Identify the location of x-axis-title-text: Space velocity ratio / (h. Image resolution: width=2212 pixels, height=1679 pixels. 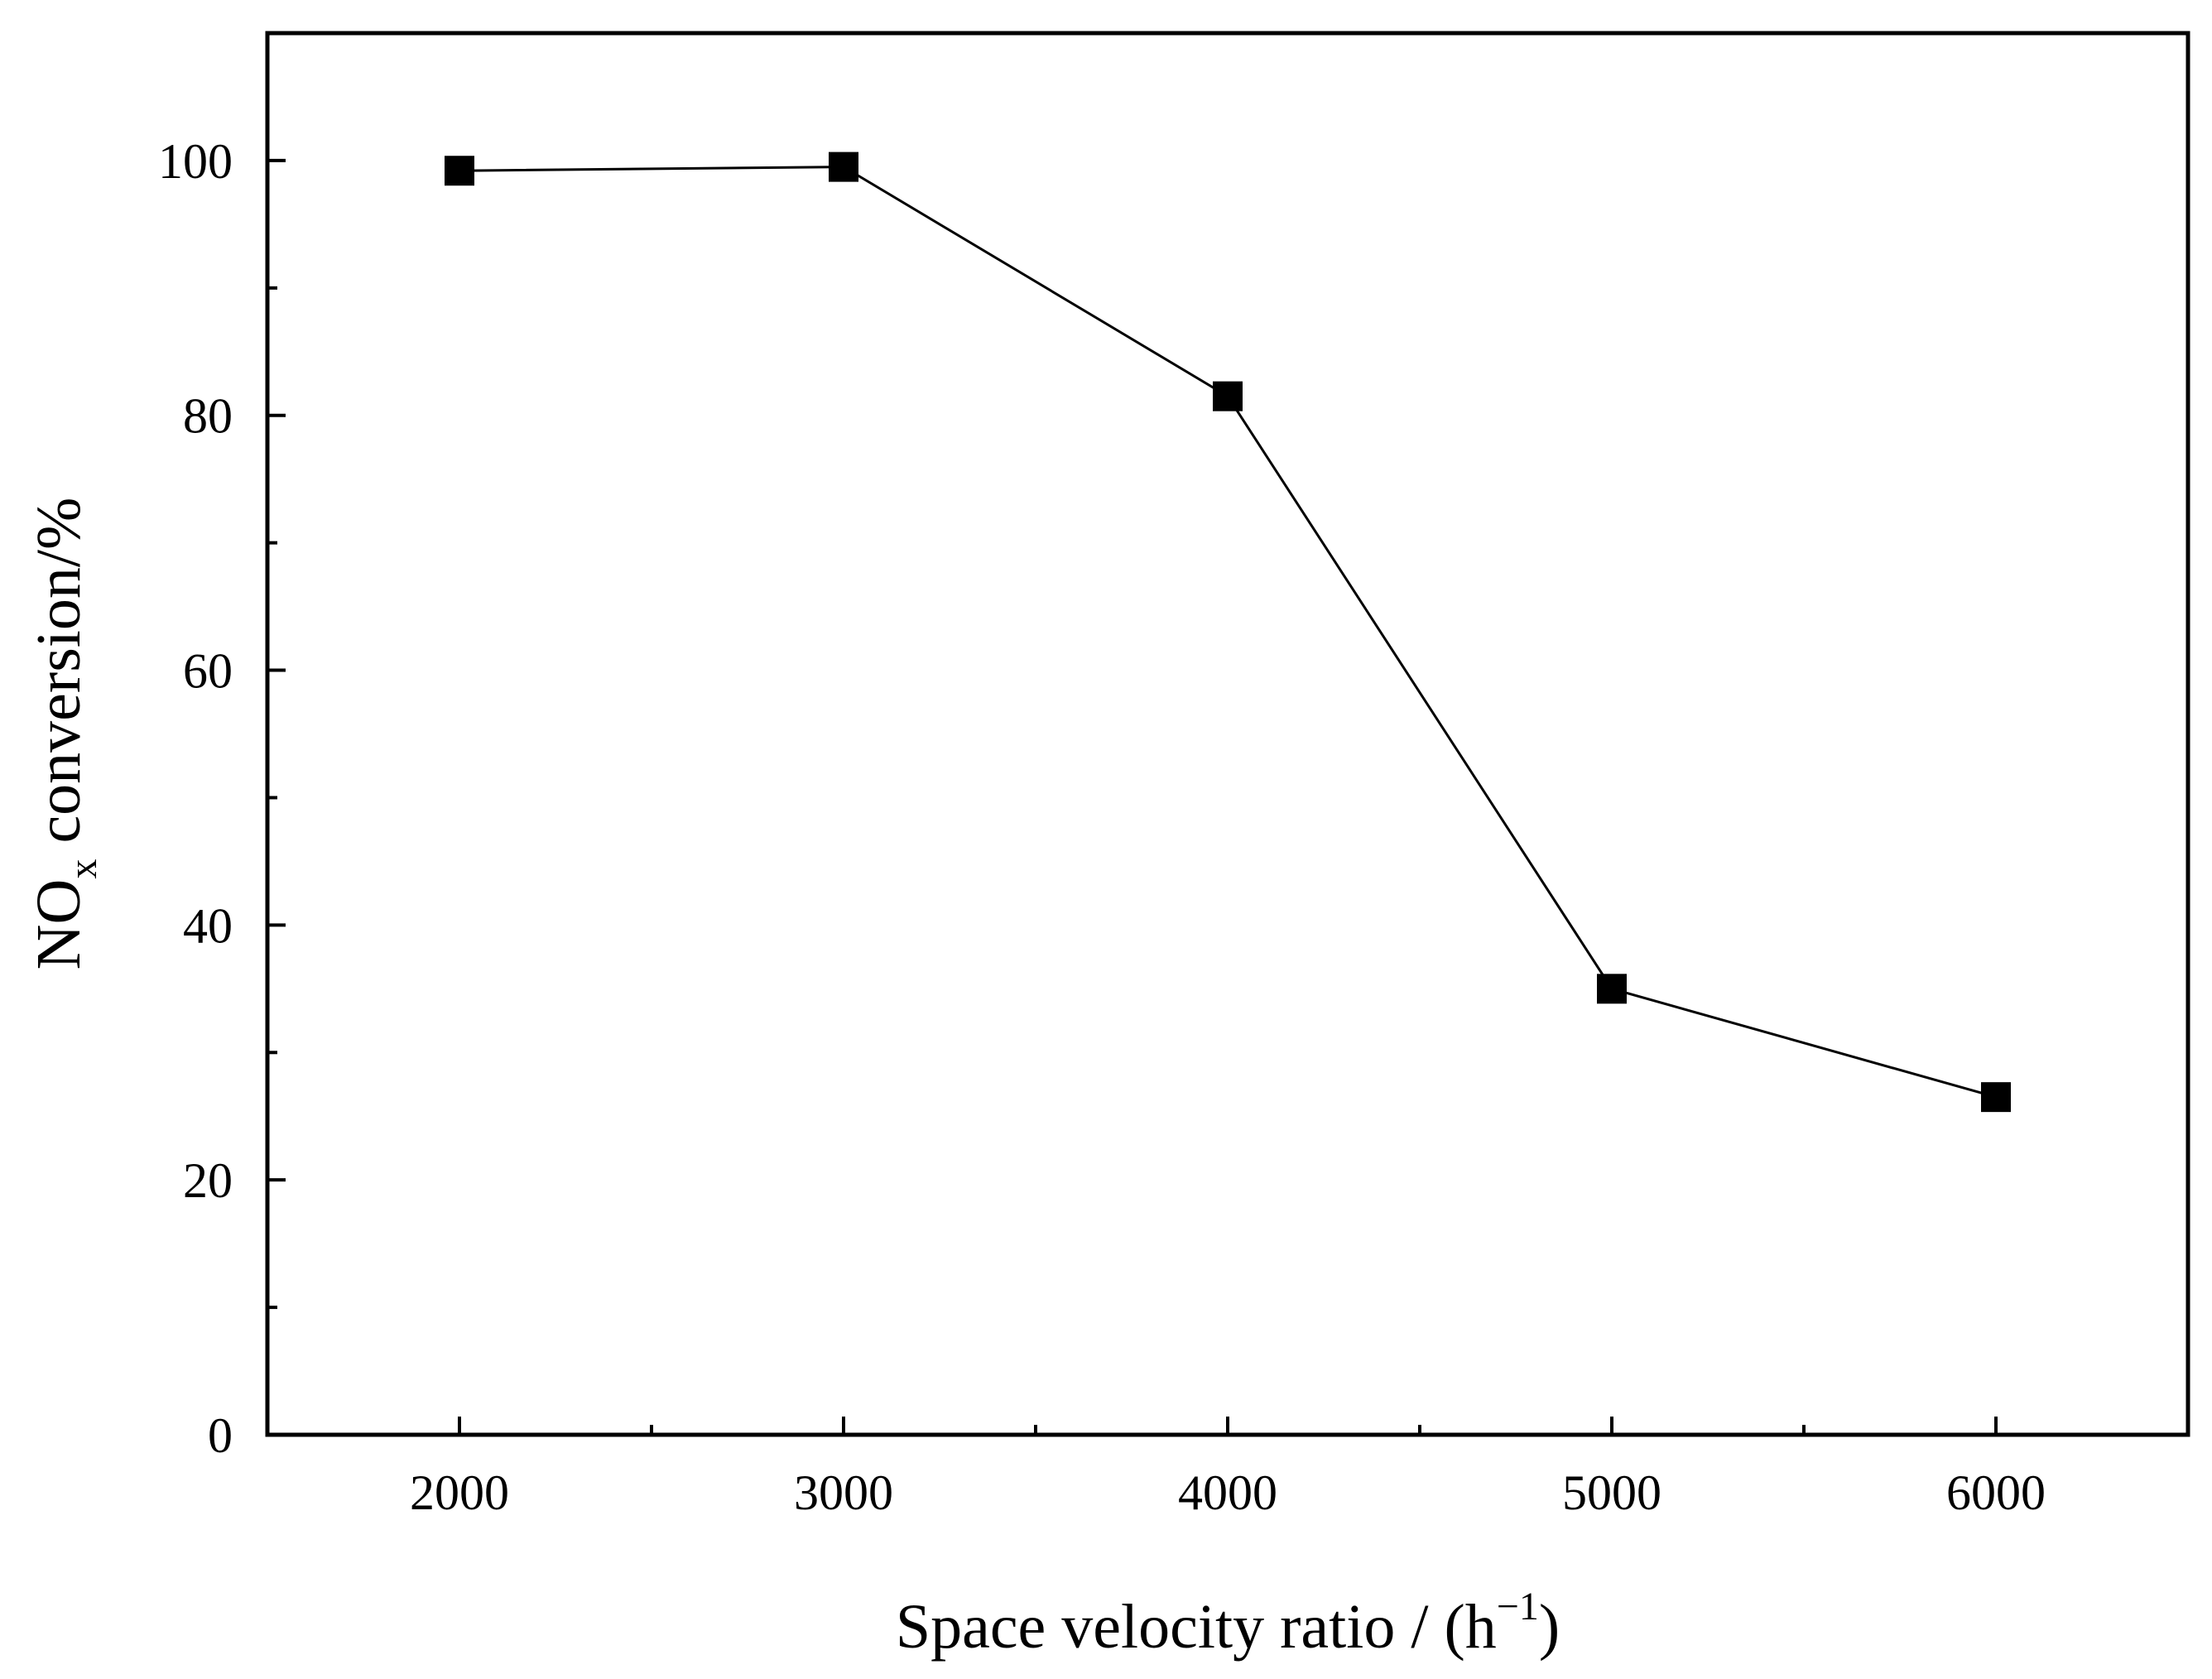
(1196, 1627).